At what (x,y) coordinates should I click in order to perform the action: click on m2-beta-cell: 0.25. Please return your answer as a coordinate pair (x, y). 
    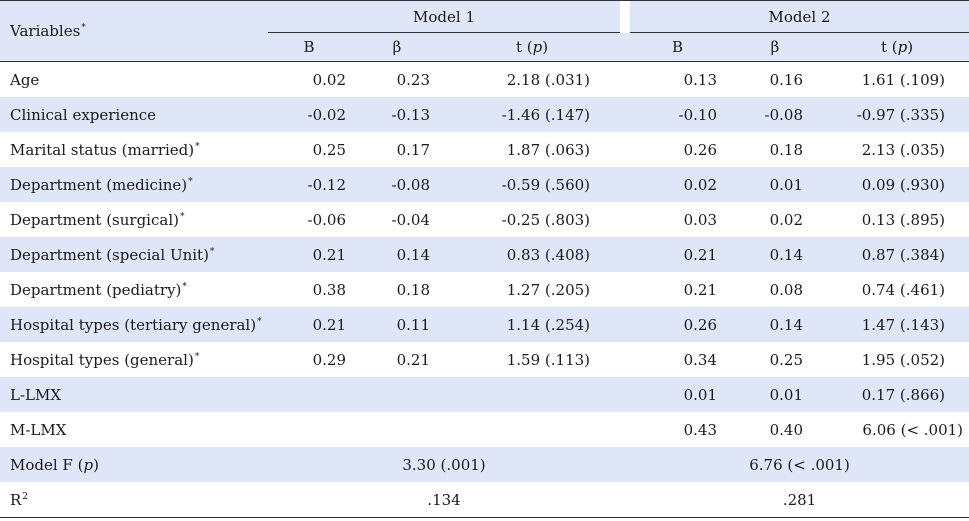
    Looking at the image, I should click on (786, 359).